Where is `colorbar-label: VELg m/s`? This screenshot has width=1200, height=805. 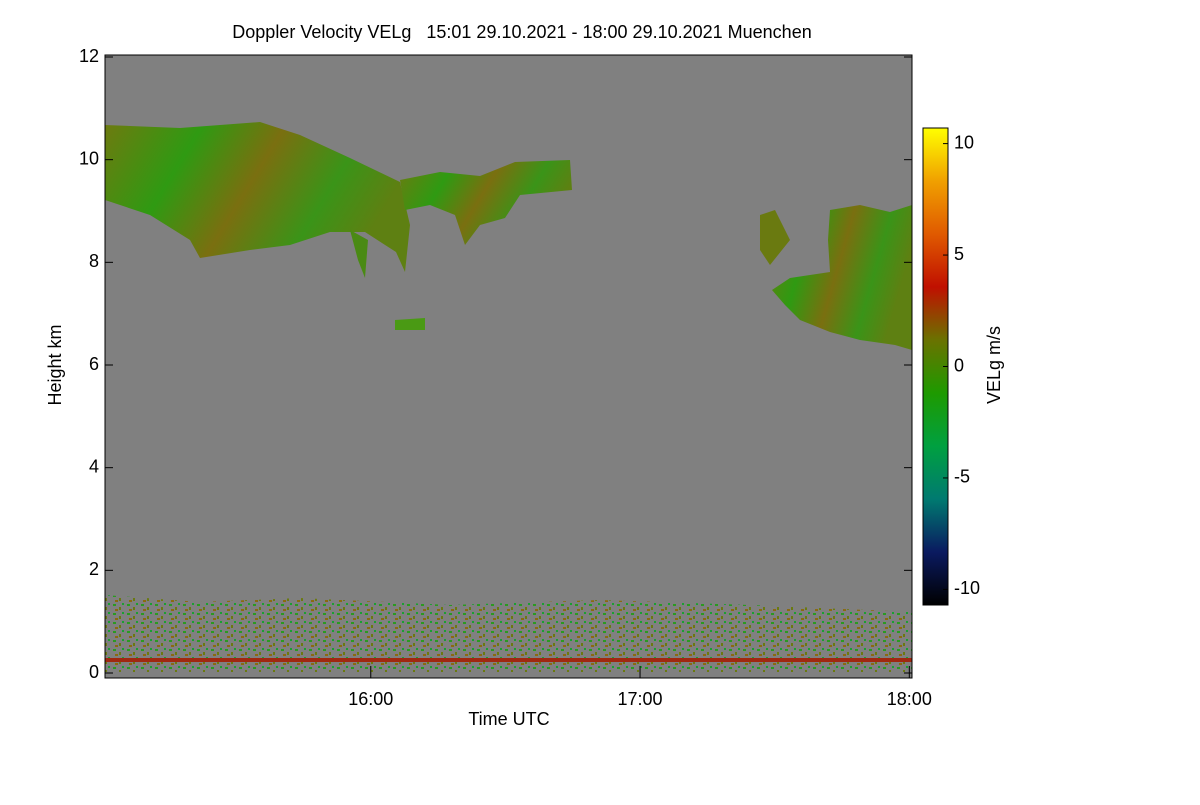 colorbar-label: VELg m/s is located at coordinates (994, 365).